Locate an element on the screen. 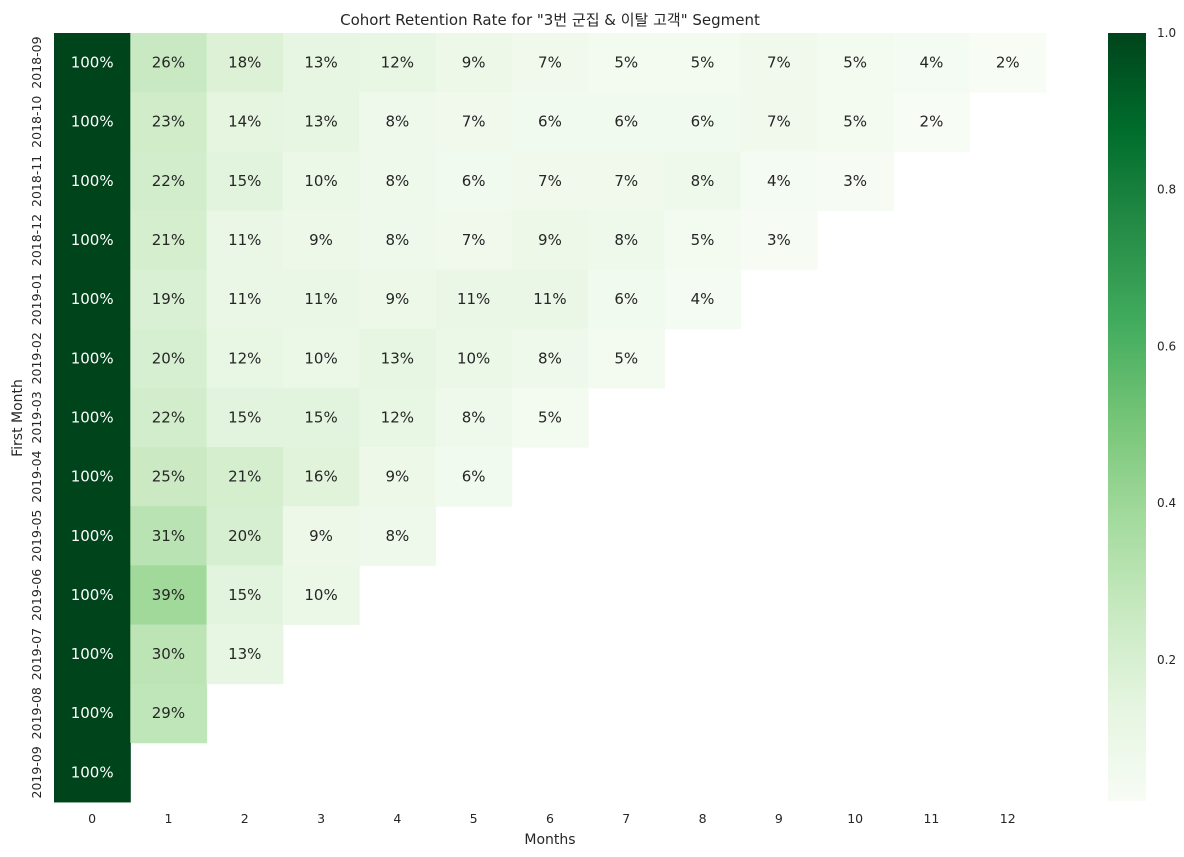  cell-value-label: 10% is located at coordinates (320, 358).